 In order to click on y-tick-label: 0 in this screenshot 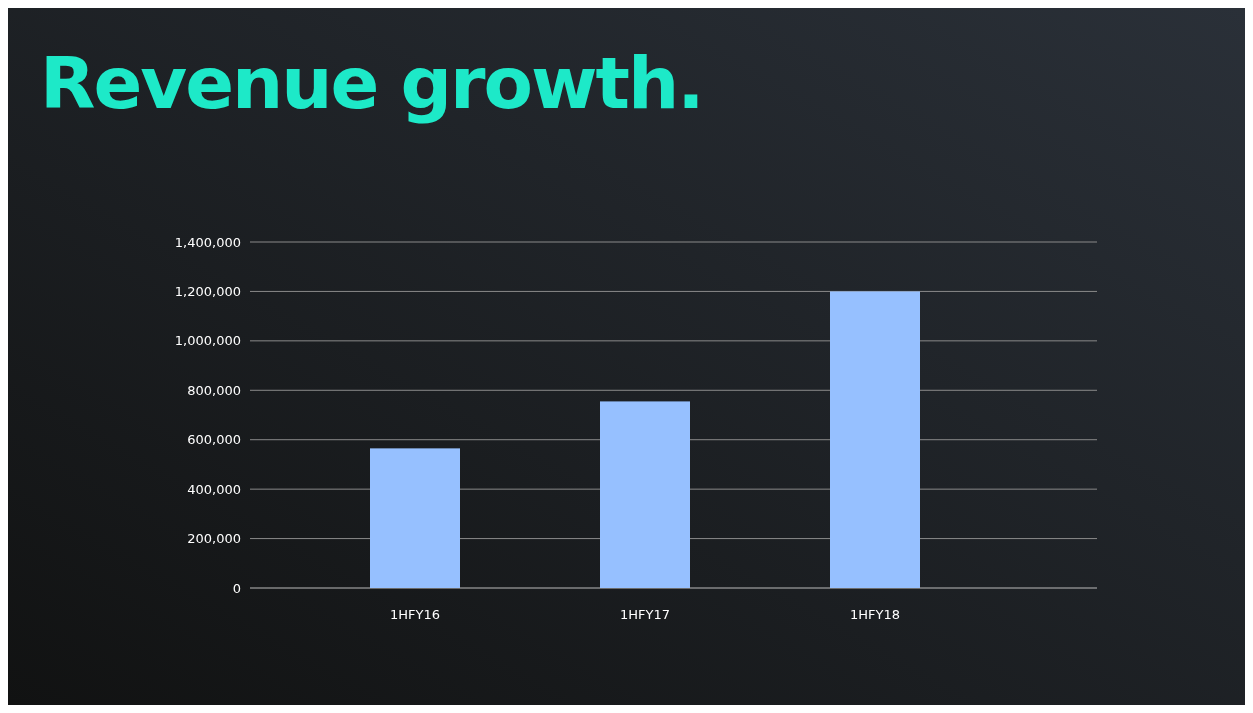, I will do `click(236, 588)`.